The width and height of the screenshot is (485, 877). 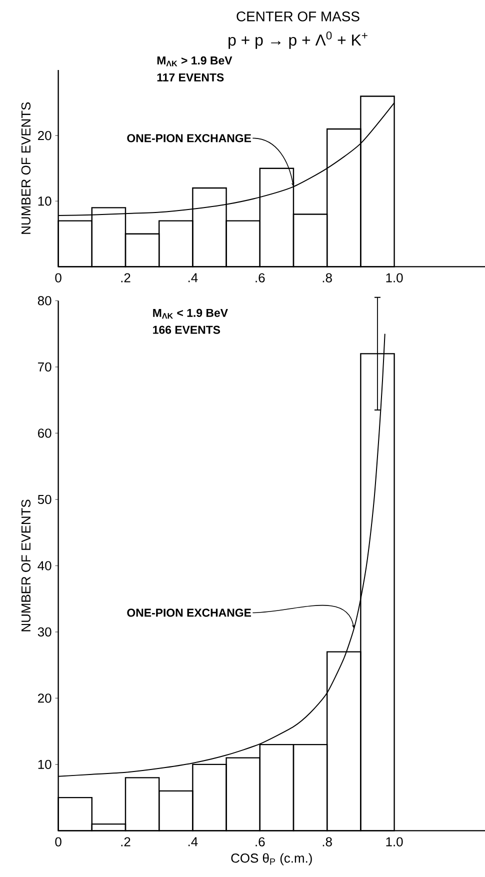 I want to click on annotation: M$_{ΛK}$ < 1.9 BeV, so click(x=190, y=313).